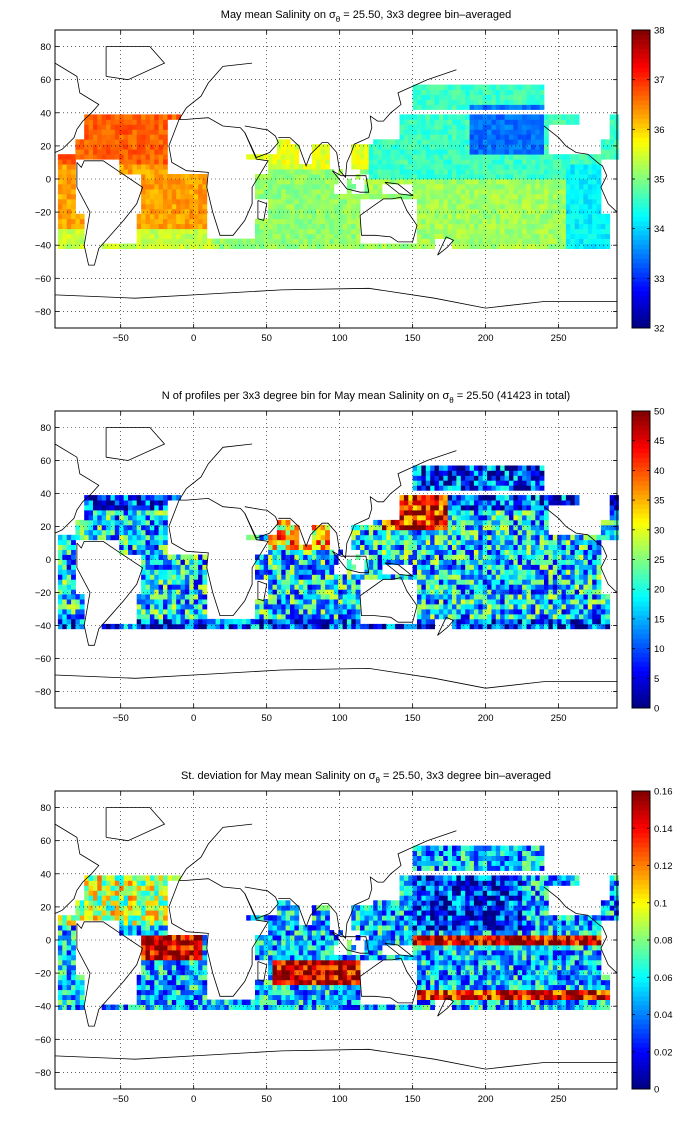  I want to click on x-tick-label: 250, so click(559, 338).